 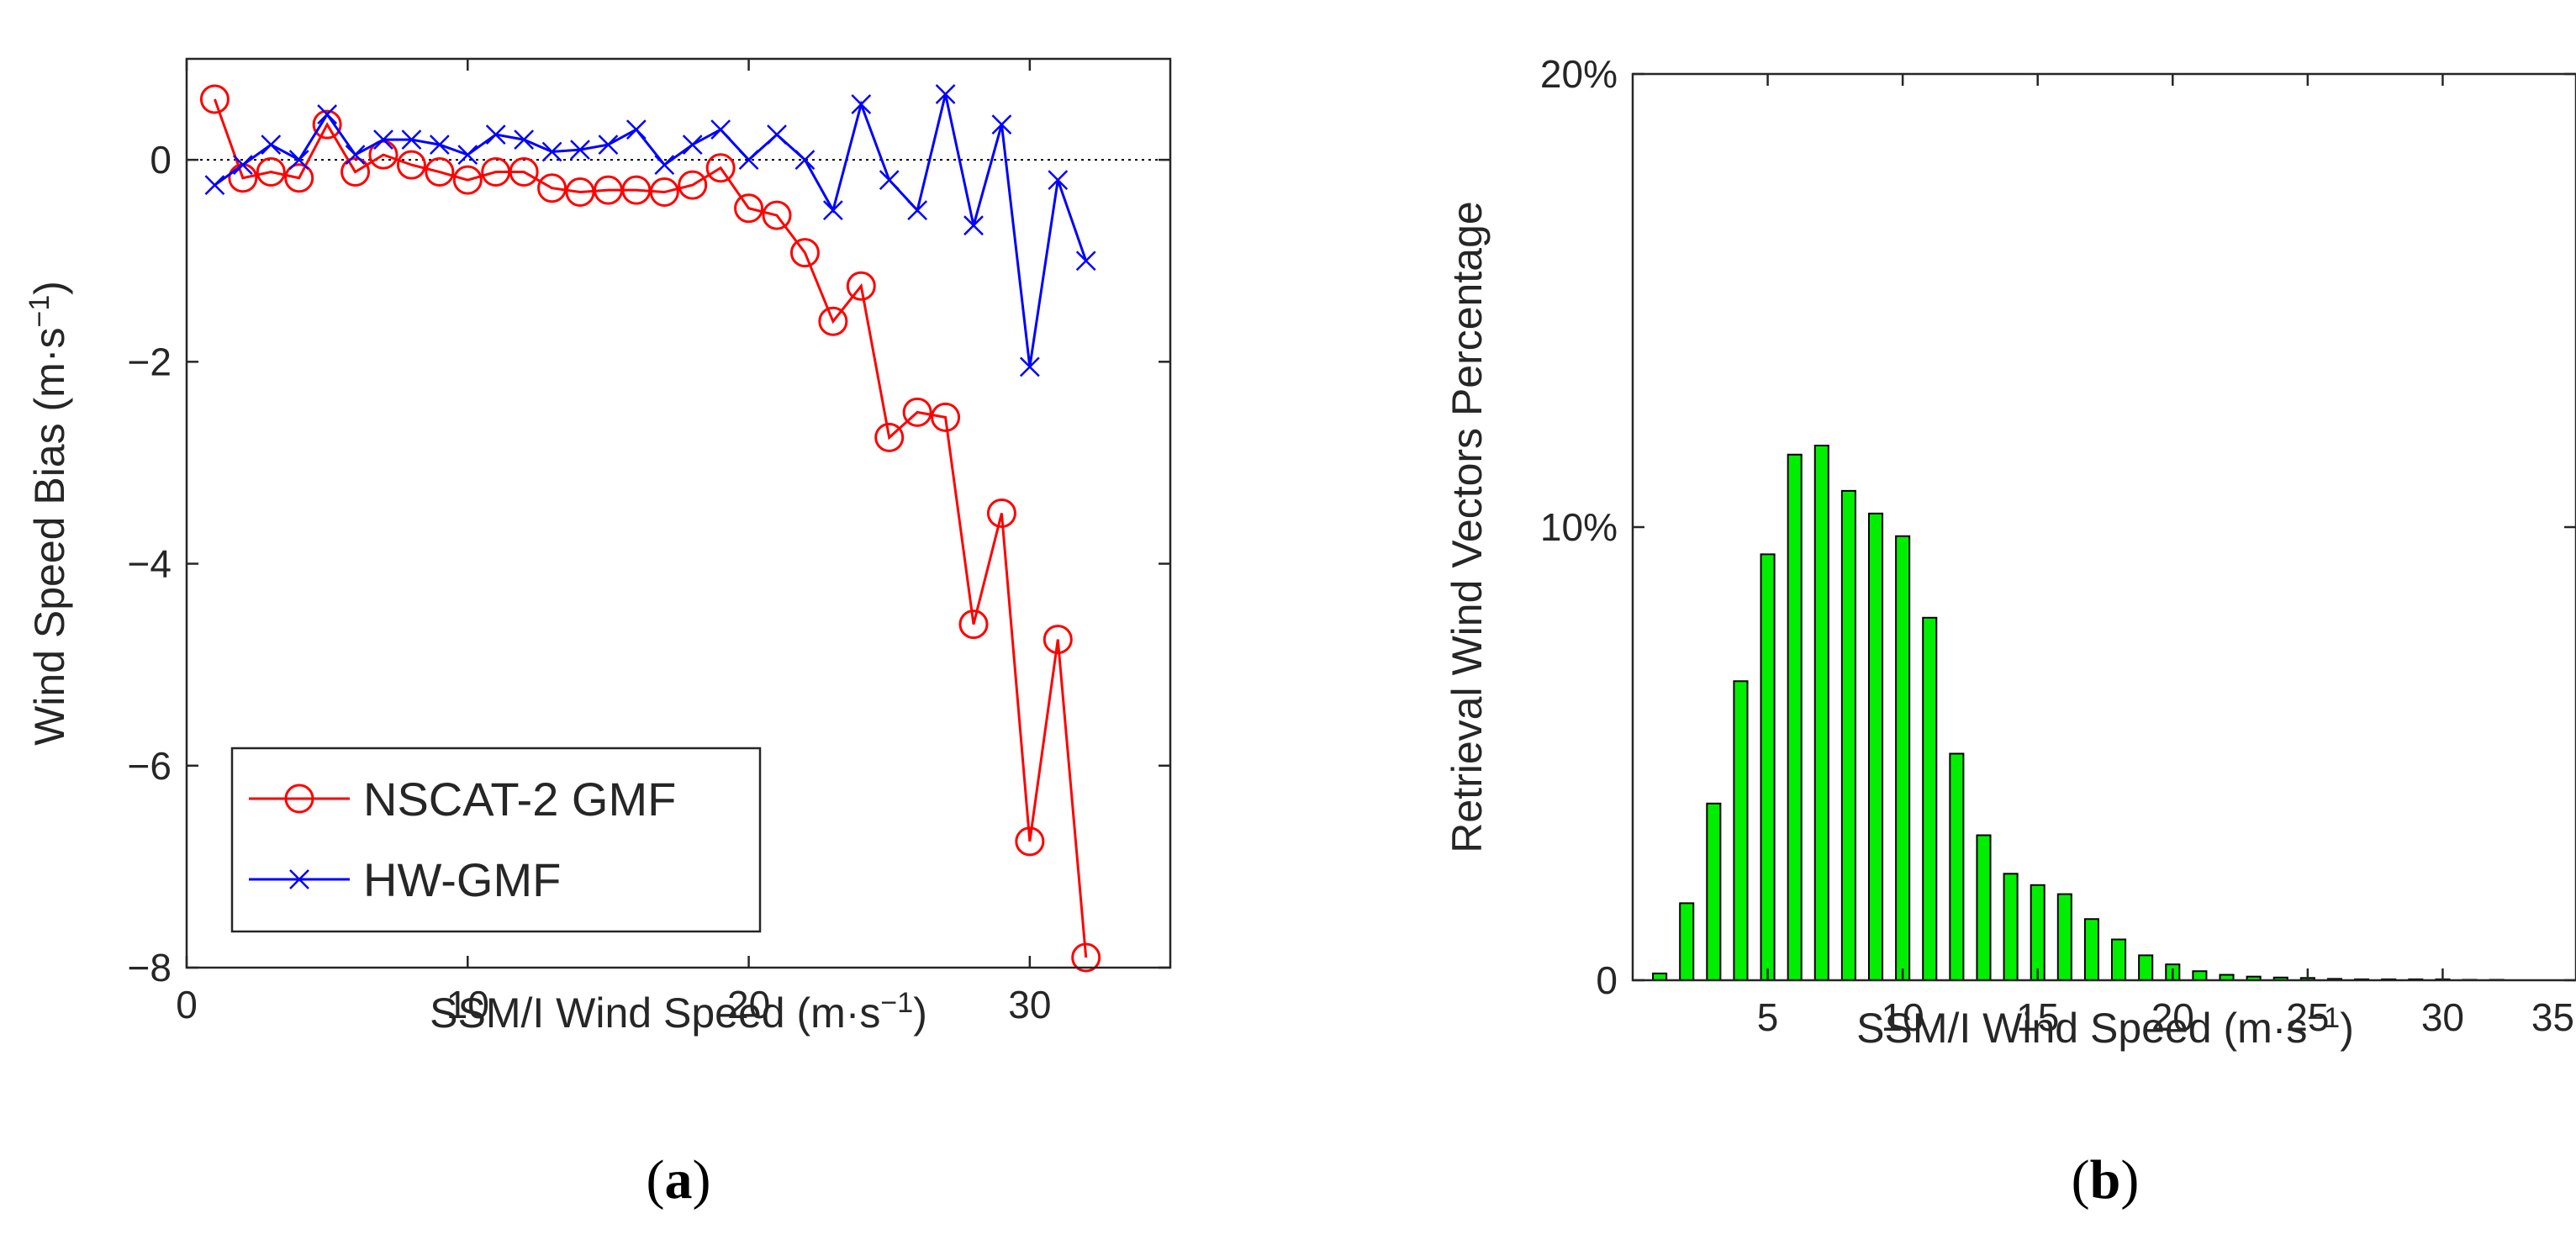 I want to click on panel-label-a-letter: a, so click(x=679, y=1180).